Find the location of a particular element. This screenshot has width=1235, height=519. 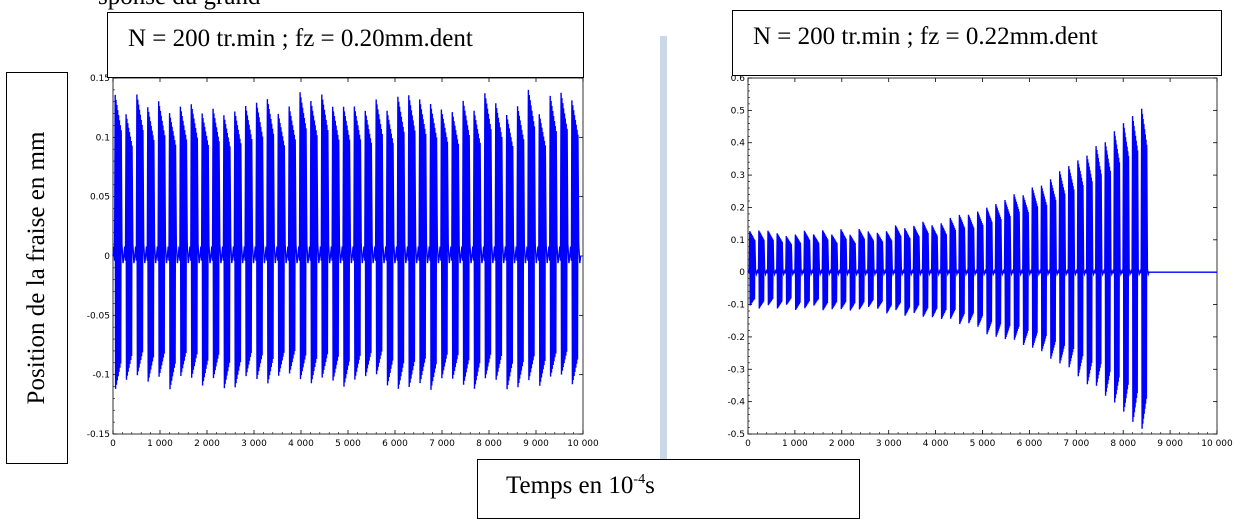

top-text-fragment: sponse du grand is located at coordinates (179, 5).